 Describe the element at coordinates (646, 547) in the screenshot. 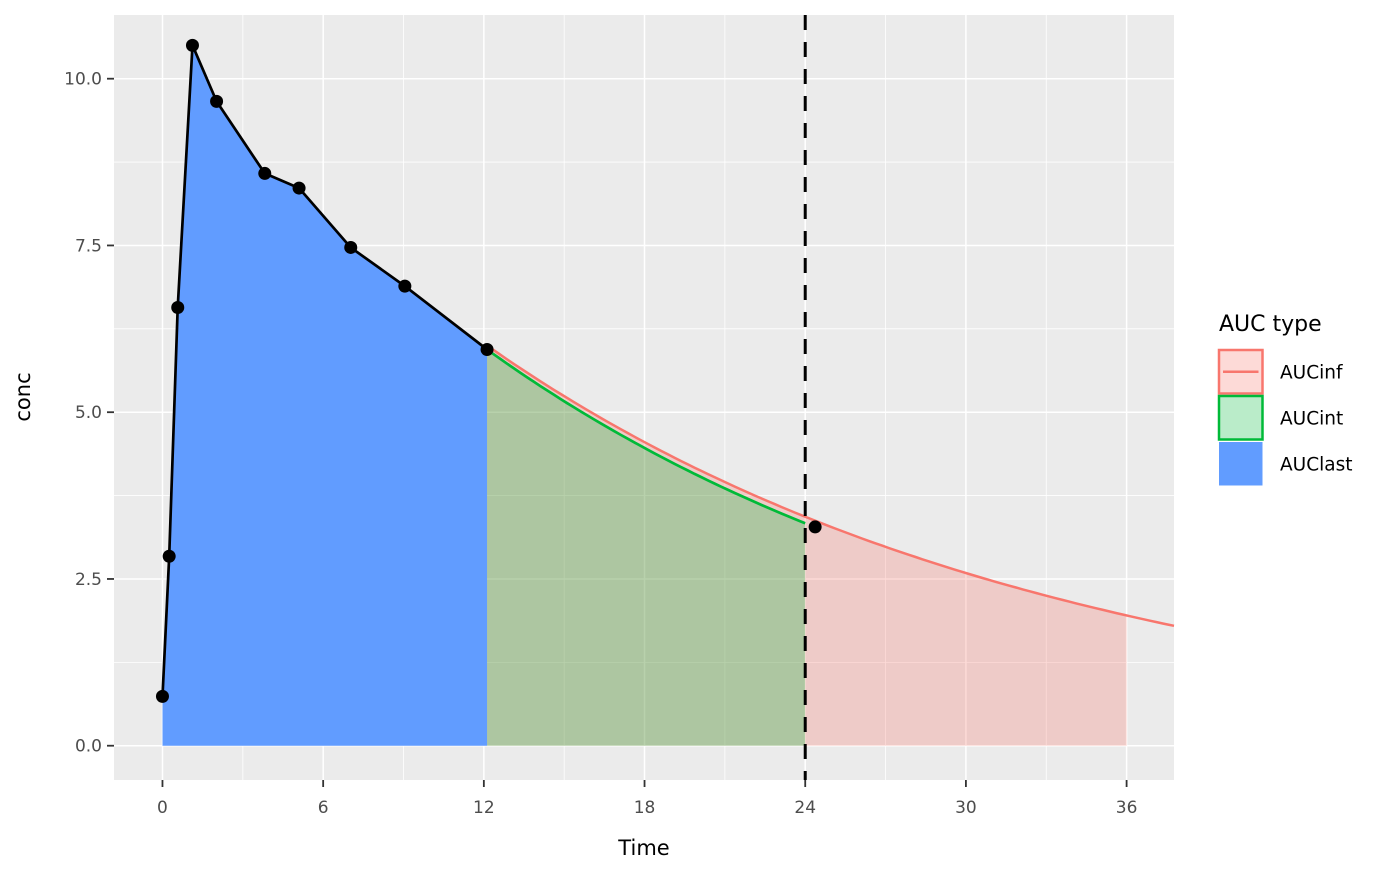

I see `aucint-region` at that location.